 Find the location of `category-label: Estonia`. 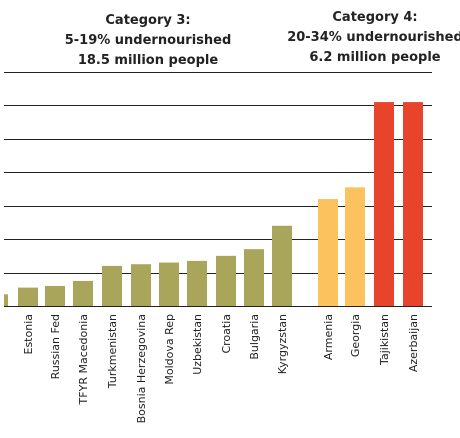

category-label: Estonia is located at coordinates (28, 334).